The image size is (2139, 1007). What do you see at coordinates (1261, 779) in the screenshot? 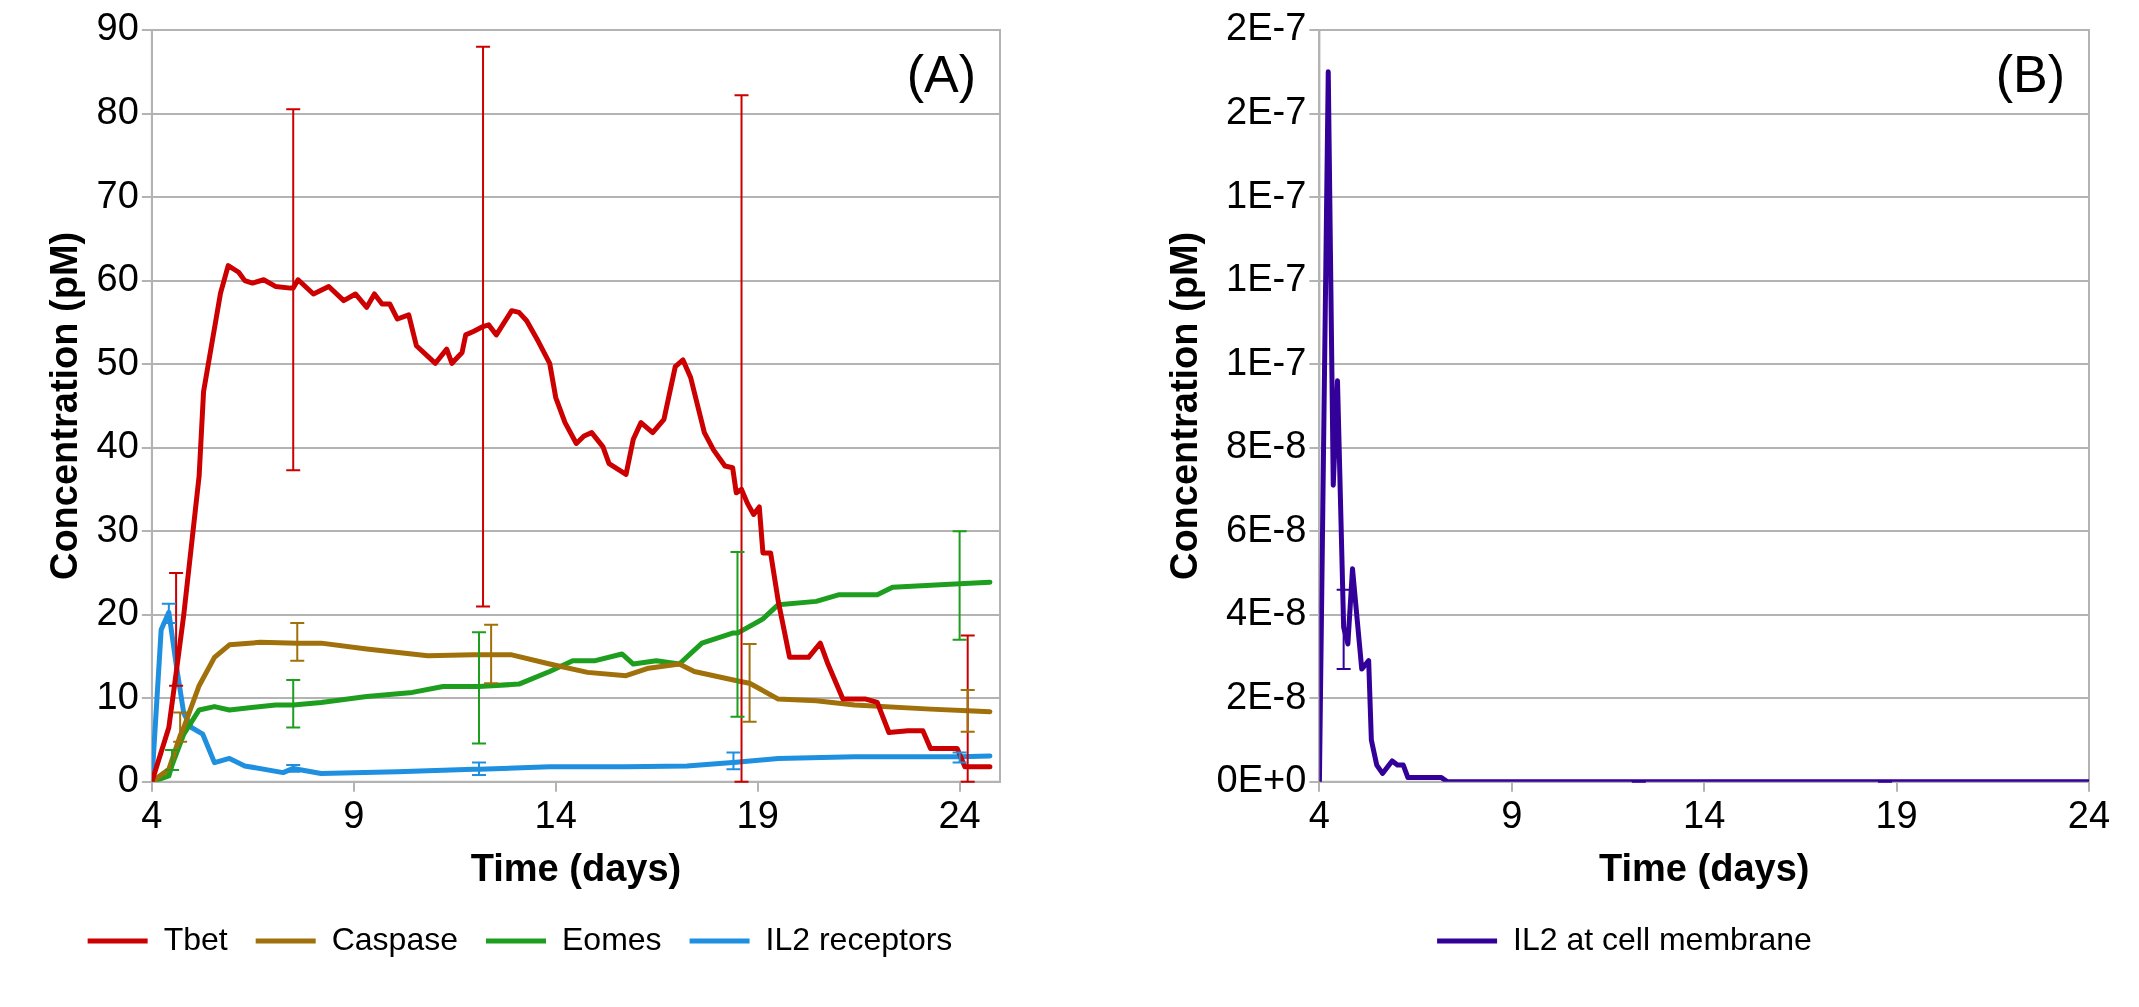
I see `y-tick-label: 0E+0` at bounding box center [1261, 779].